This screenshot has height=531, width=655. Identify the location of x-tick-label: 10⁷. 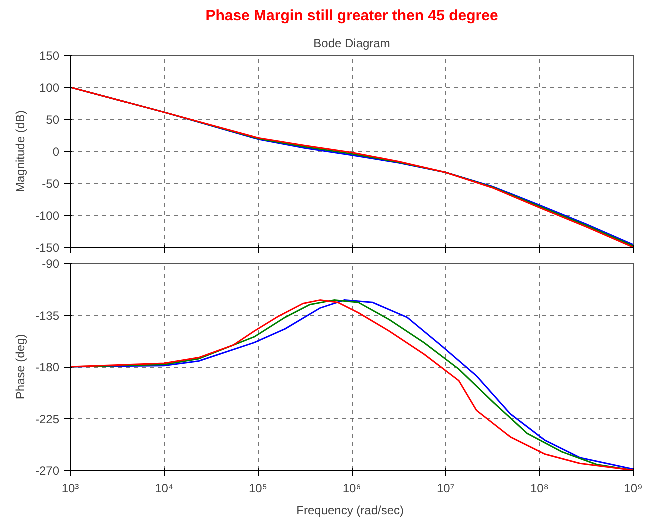
(445, 489).